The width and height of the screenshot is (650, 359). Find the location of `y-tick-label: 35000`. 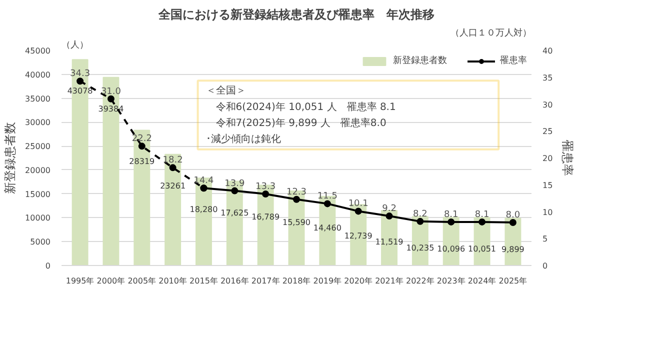

y-tick-label: 35000 is located at coordinates (38, 99).